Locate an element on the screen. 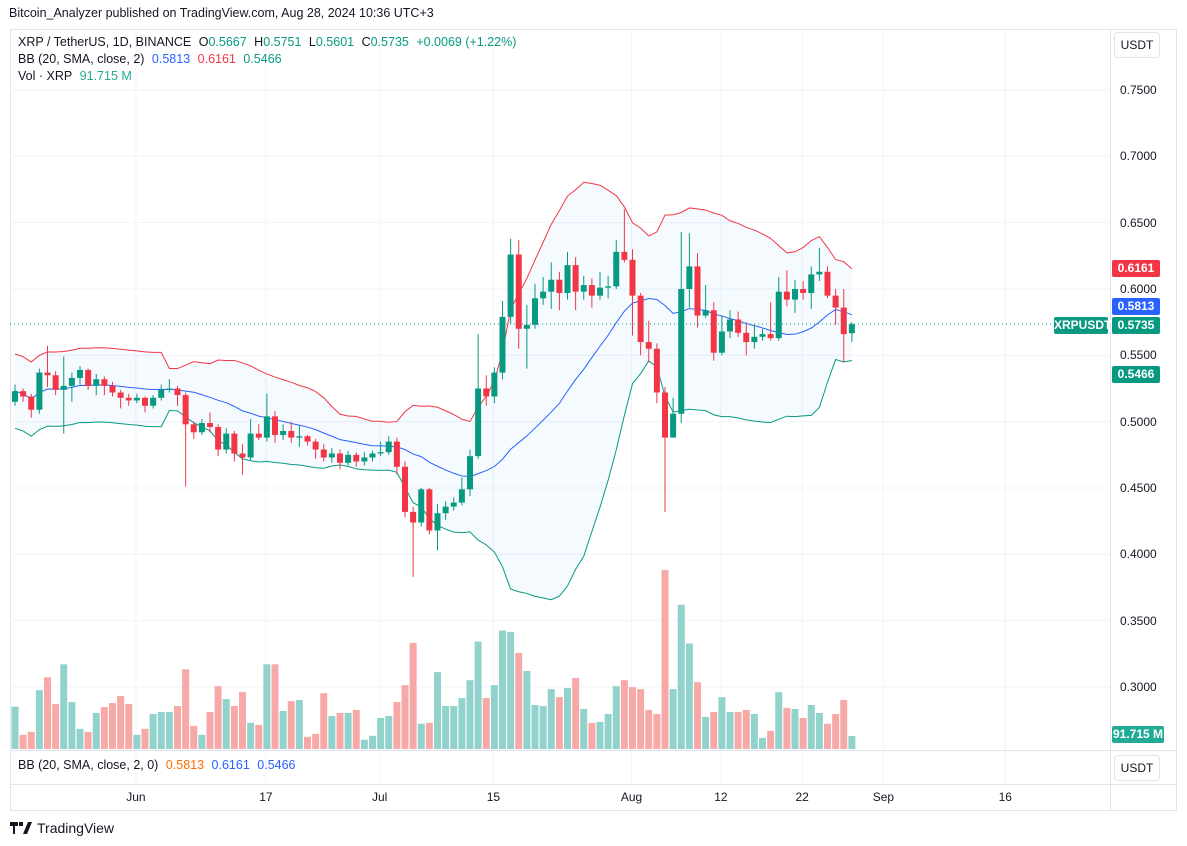 The width and height of the screenshot is (1187, 846). symbol-tag: XRPUSDT is located at coordinates (1083, 325).